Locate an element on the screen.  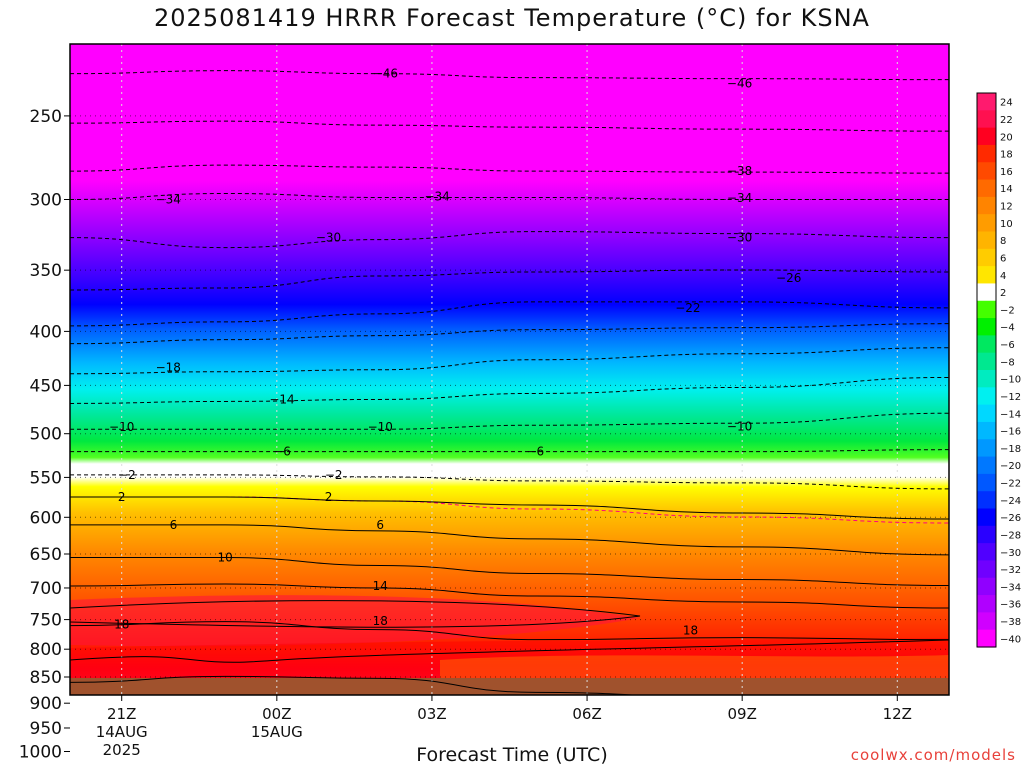
contour-label: −30 is located at coordinates (739, 238).